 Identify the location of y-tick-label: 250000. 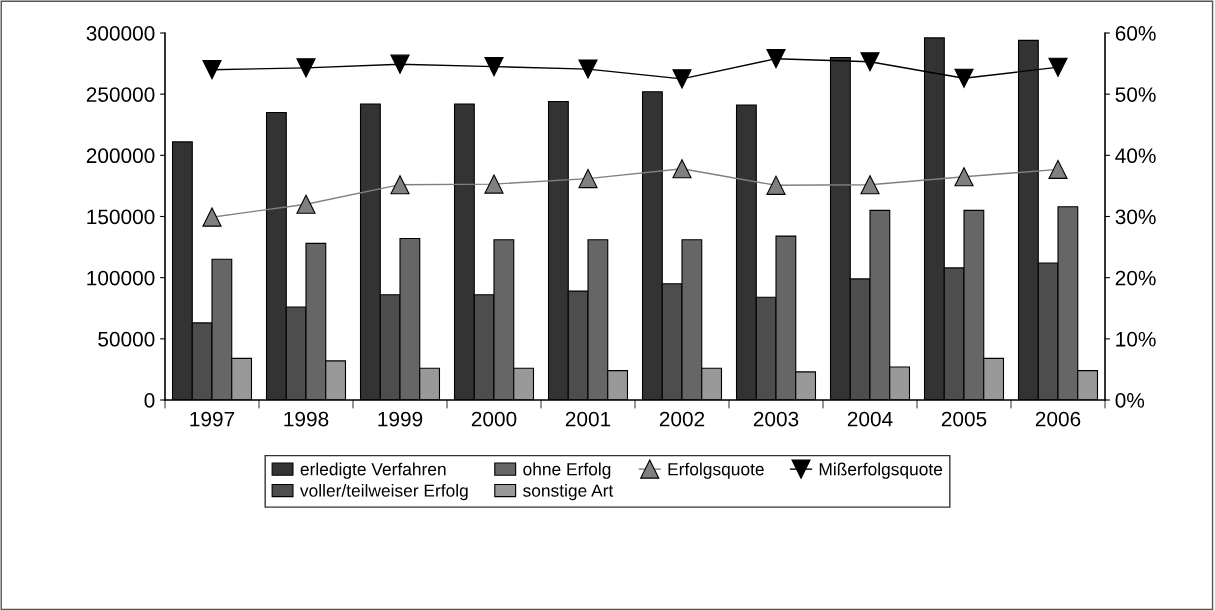
(120, 94).